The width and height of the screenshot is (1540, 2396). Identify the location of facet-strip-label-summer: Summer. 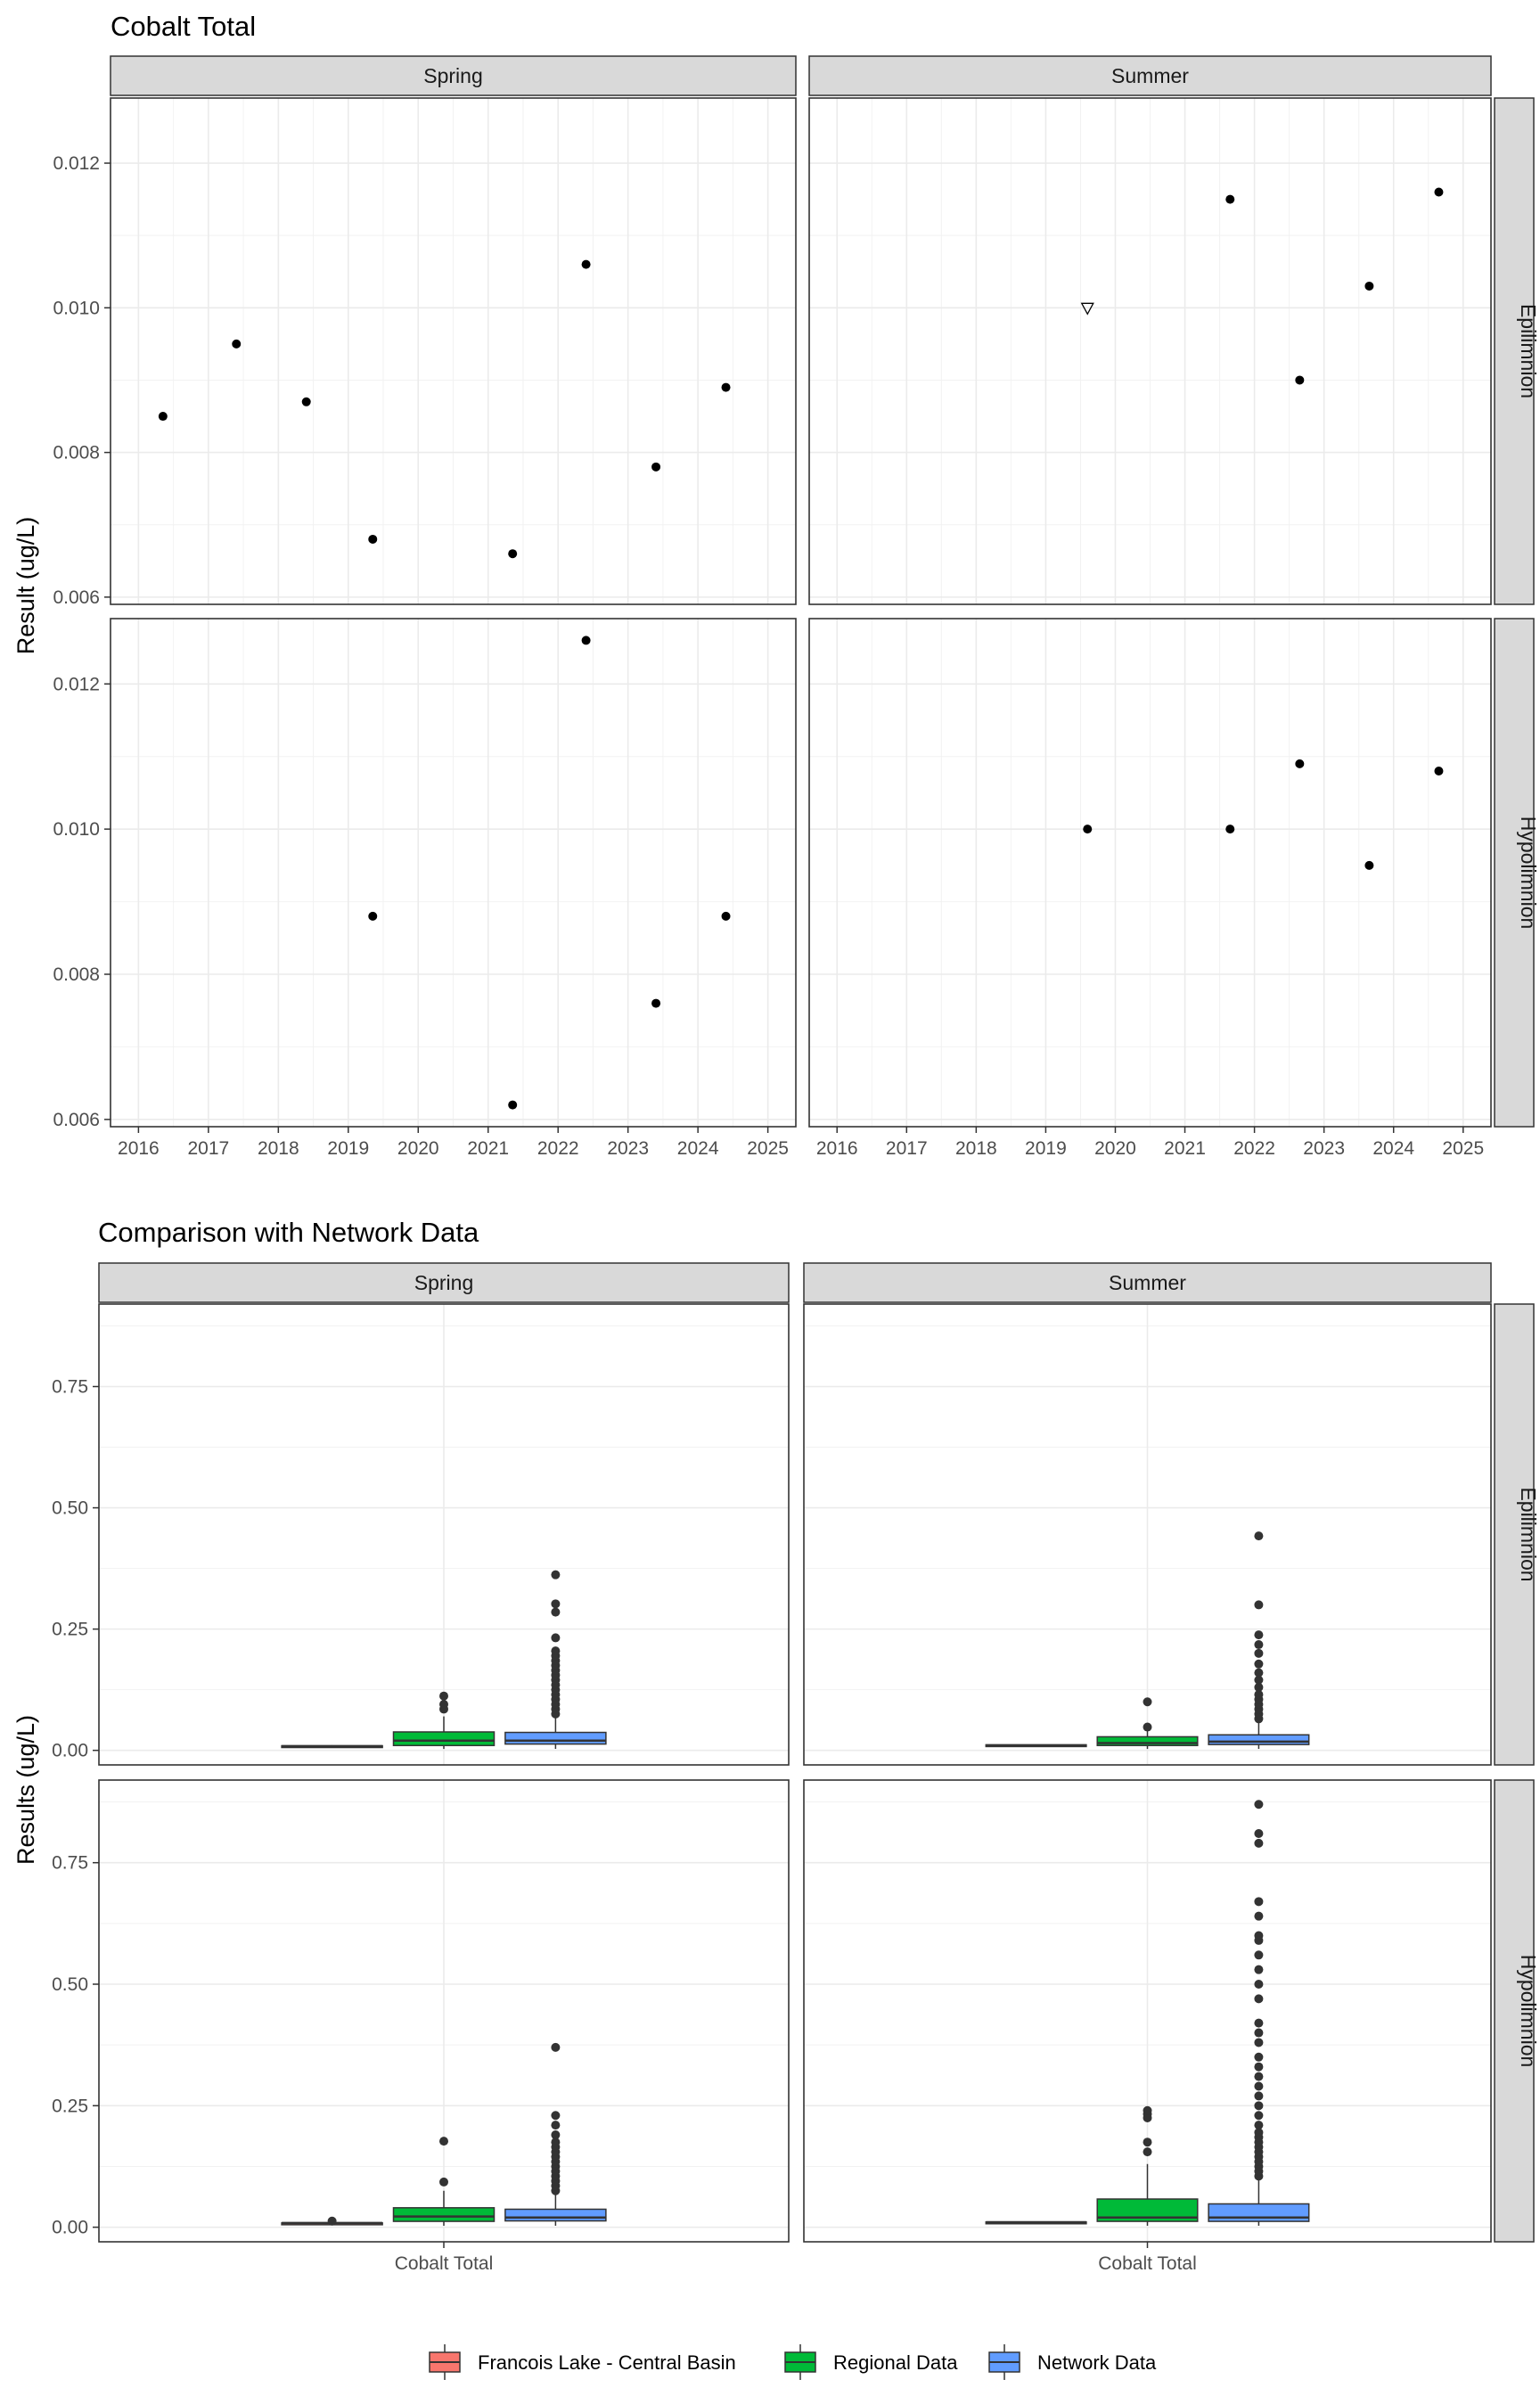
(1147, 1282).